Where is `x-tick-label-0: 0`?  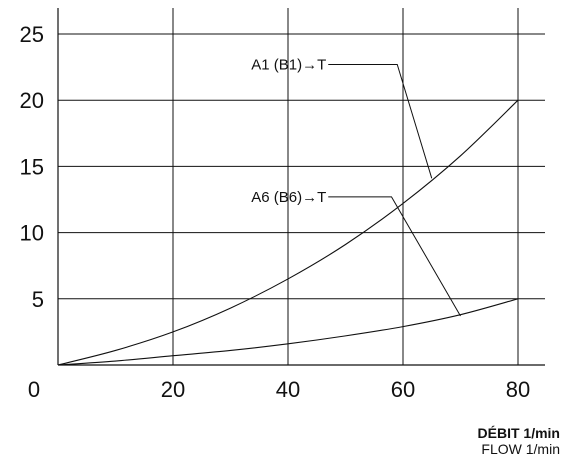
x-tick-label-0: 0 is located at coordinates (34, 389).